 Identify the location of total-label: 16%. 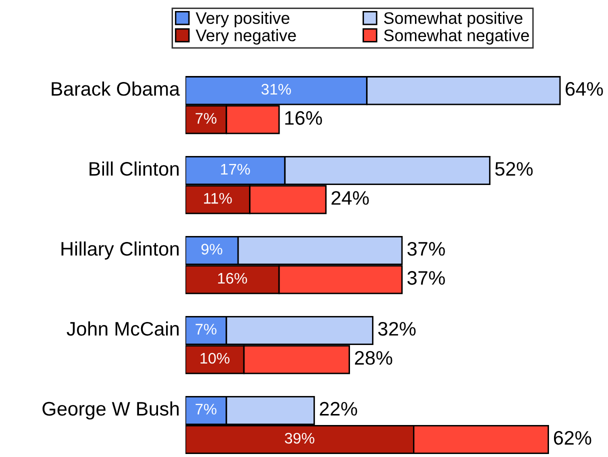
(303, 118).